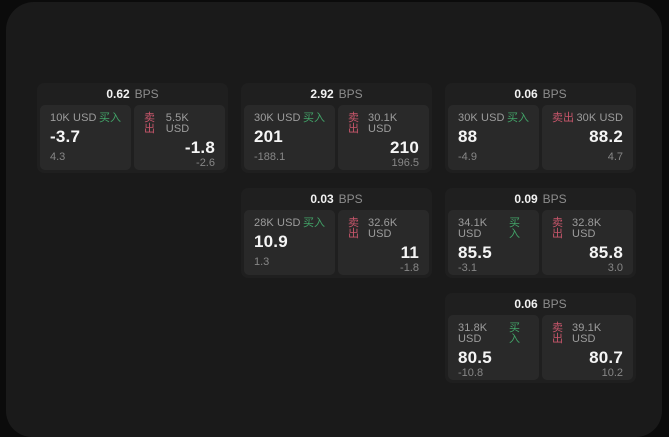  I want to click on sell-delta: 196.5, so click(405, 162).